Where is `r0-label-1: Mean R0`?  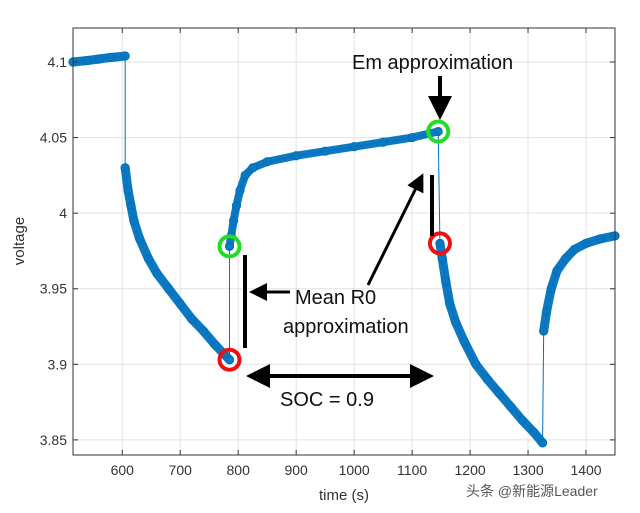
r0-label-1: Mean R0 is located at coordinates (335, 298).